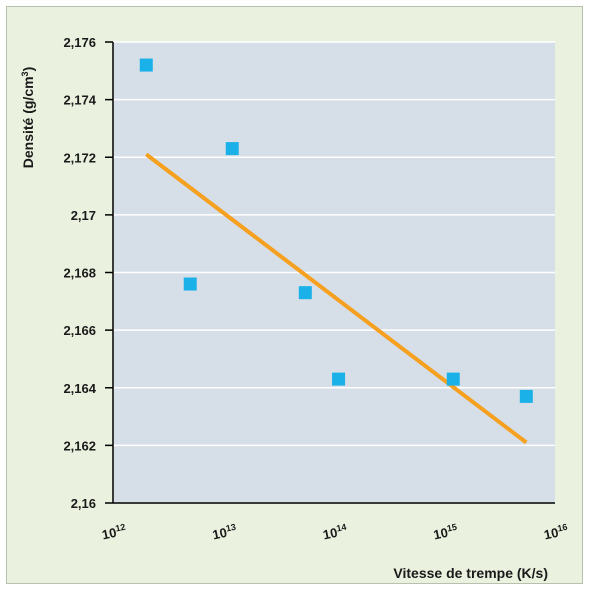 The width and height of the screenshot is (590, 592). Describe the element at coordinates (224, 532) in the screenshot. I see `x-tick-label: 1013` at that location.